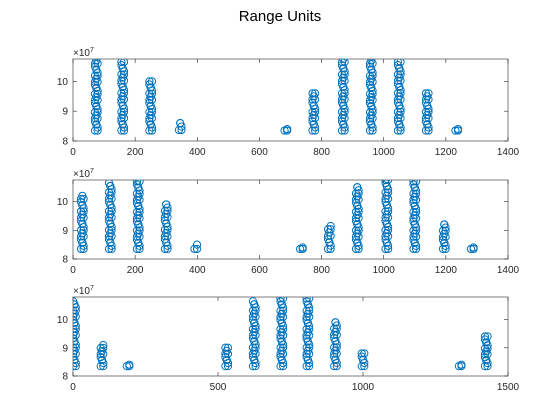 This screenshot has width=560, height=420. Describe the element at coordinates (508, 152) in the screenshot. I see `x-tick-label: 1400` at that location.